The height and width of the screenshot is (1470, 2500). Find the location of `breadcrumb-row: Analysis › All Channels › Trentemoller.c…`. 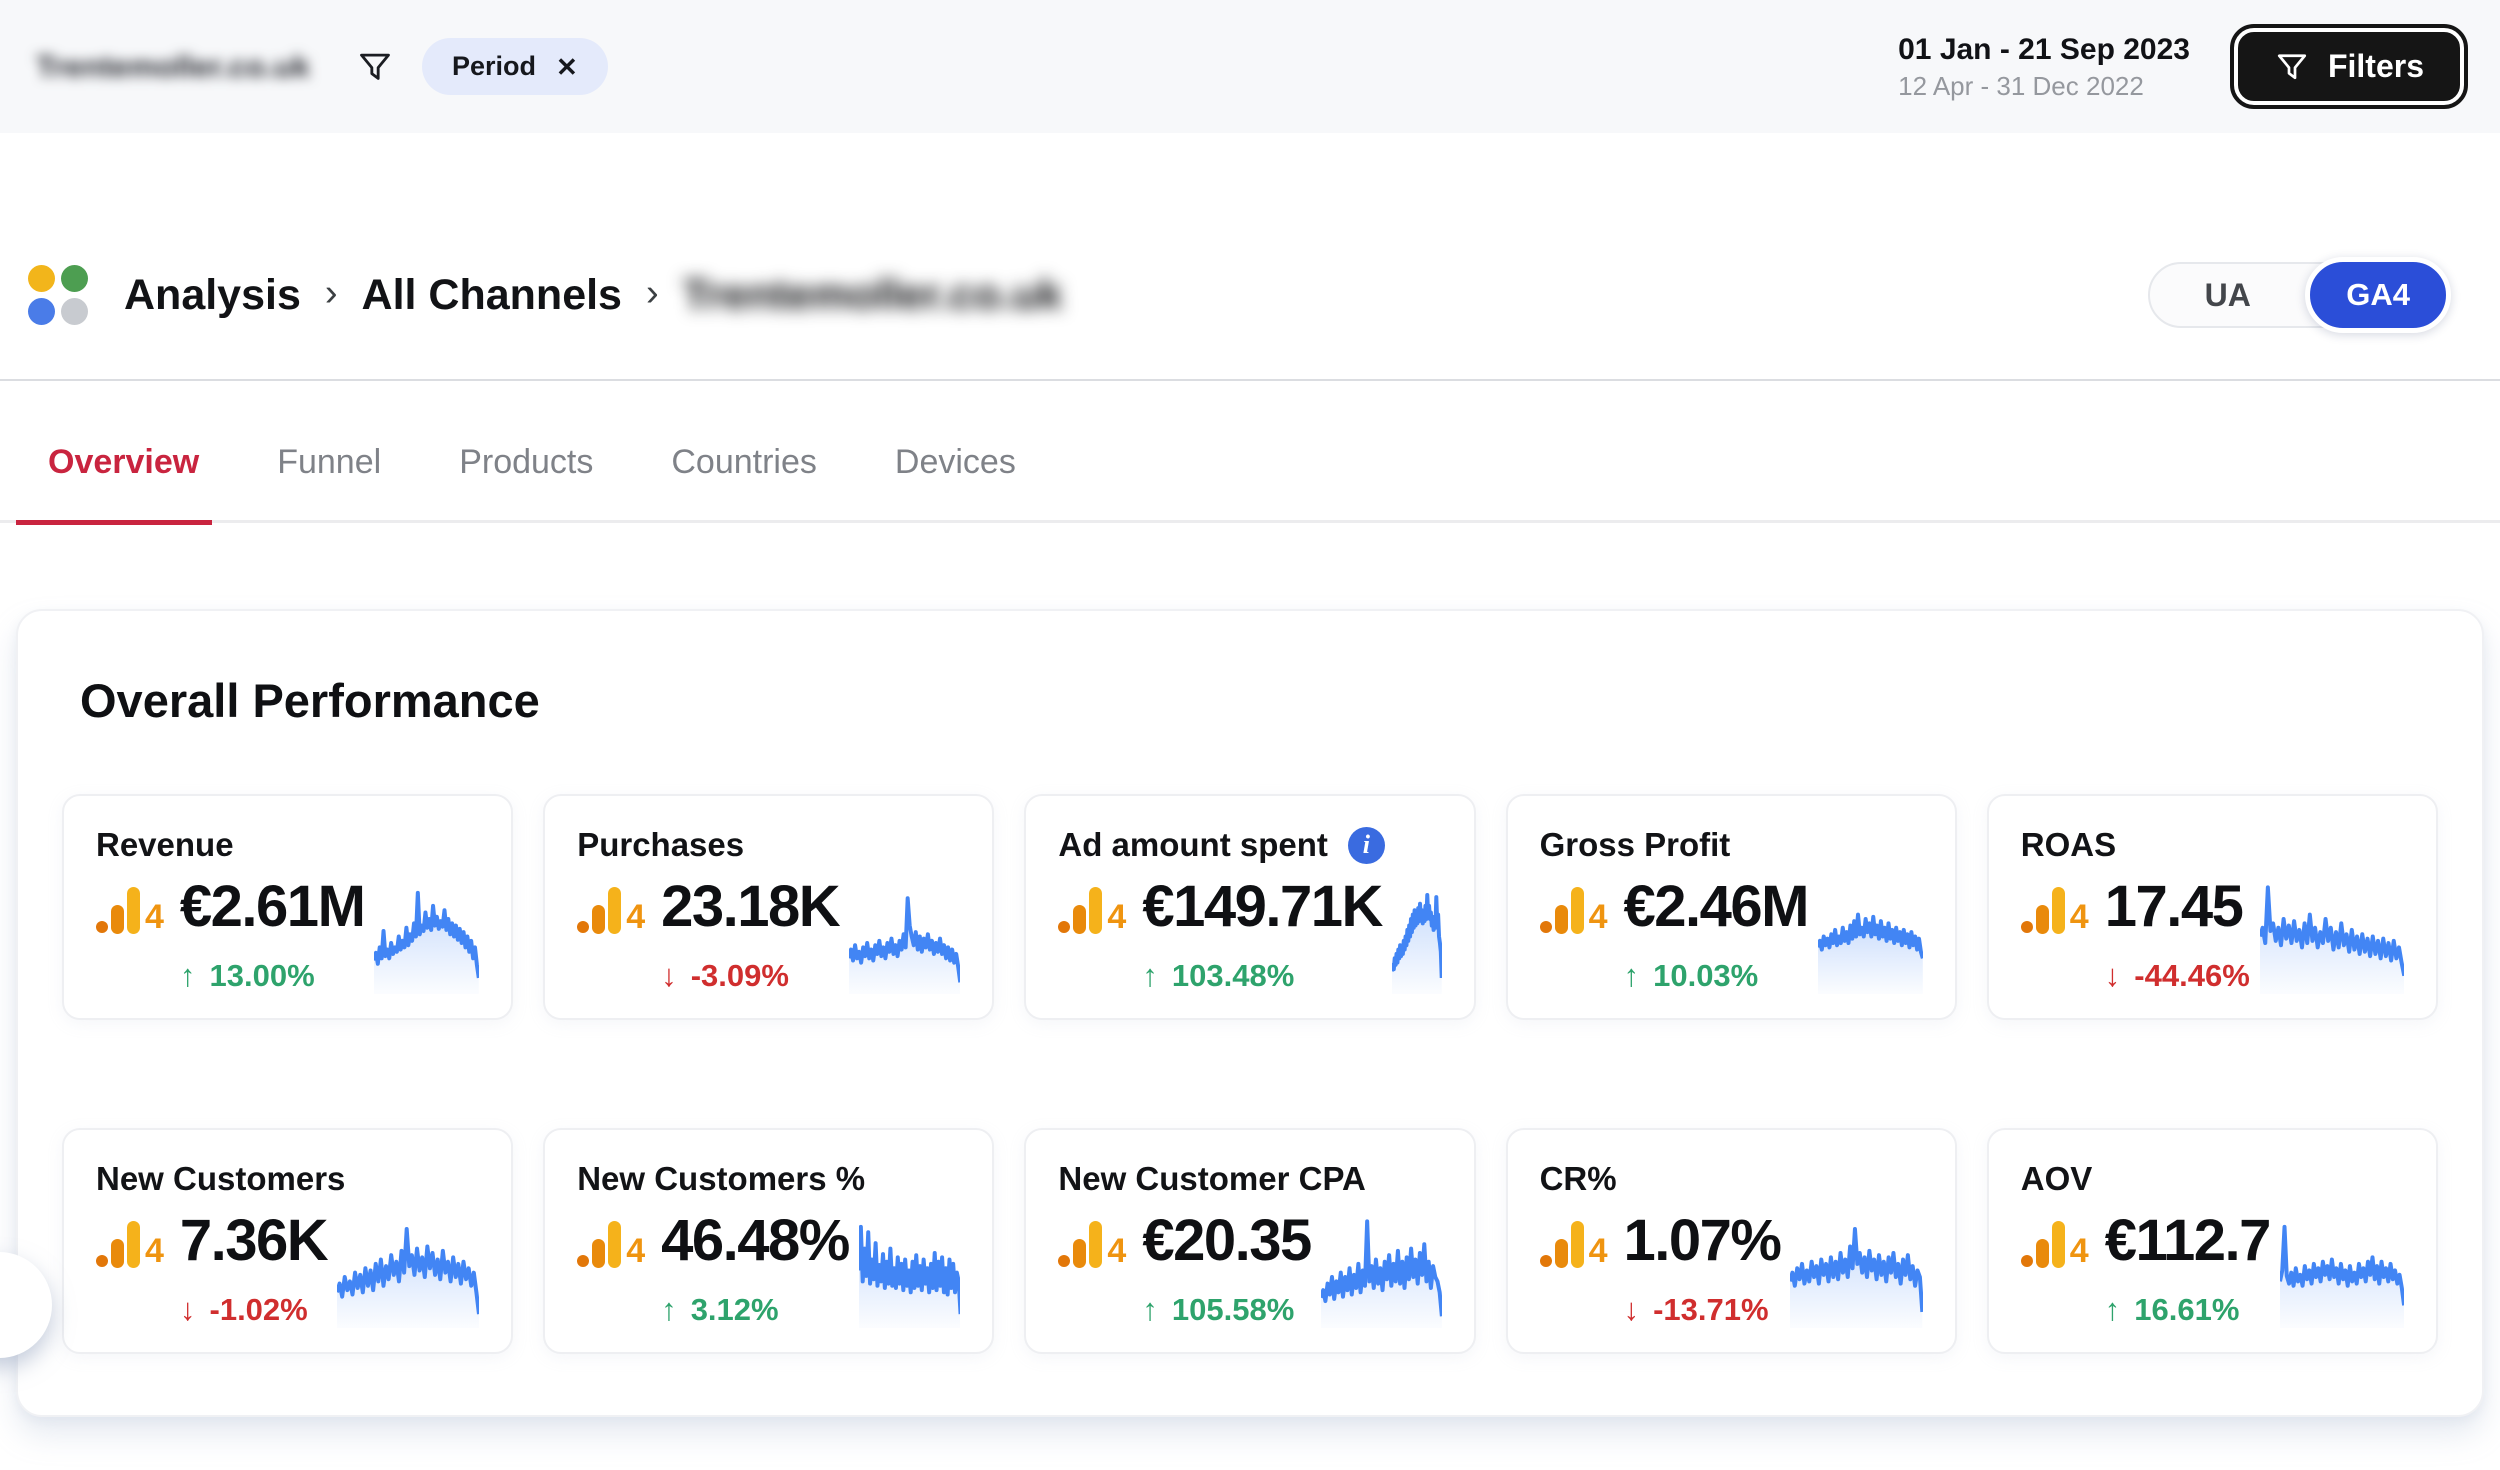

breadcrumb-row: Analysis › All Channels › Trentemoller.c… is located at coordinates (1250, 295).